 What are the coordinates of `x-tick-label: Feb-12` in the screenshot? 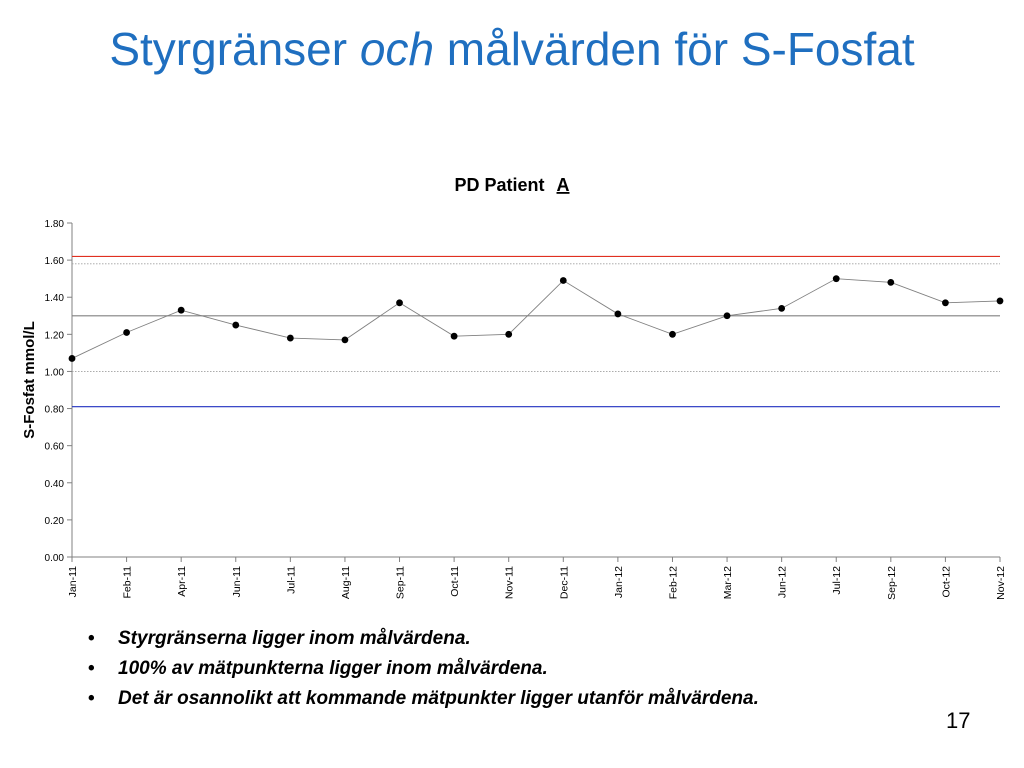 It's located at (673, 582).